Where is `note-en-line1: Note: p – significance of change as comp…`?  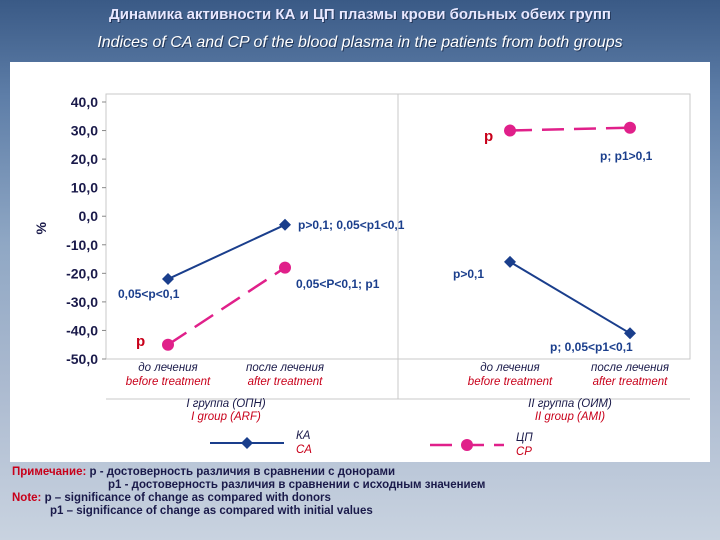
note-en-line1: Note: p – significance of change as comp… is located at coordinates (362, 498).